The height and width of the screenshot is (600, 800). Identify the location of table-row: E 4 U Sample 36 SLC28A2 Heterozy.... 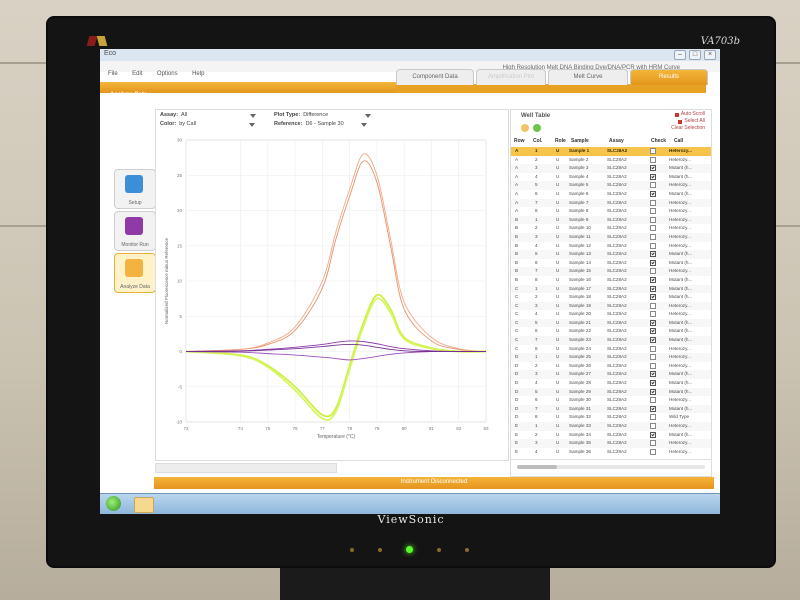
(611, 452).